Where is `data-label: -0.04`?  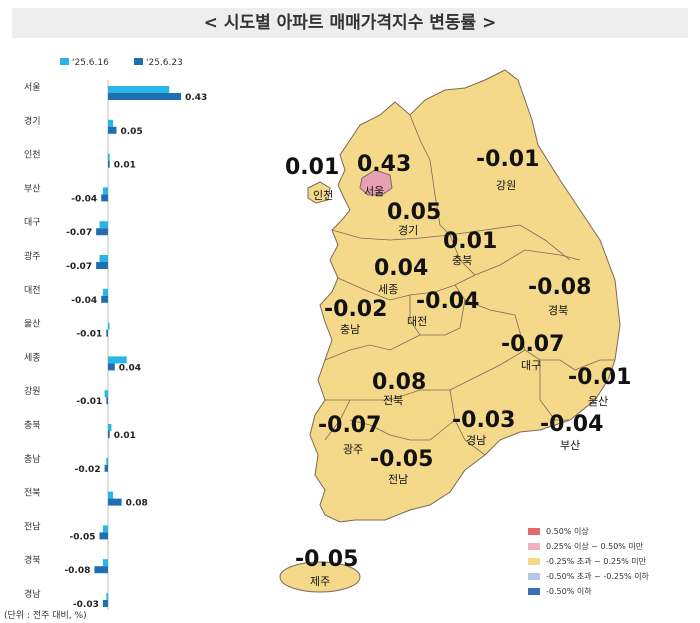 data-label: -0.04 is located at coordinates (84, 199).